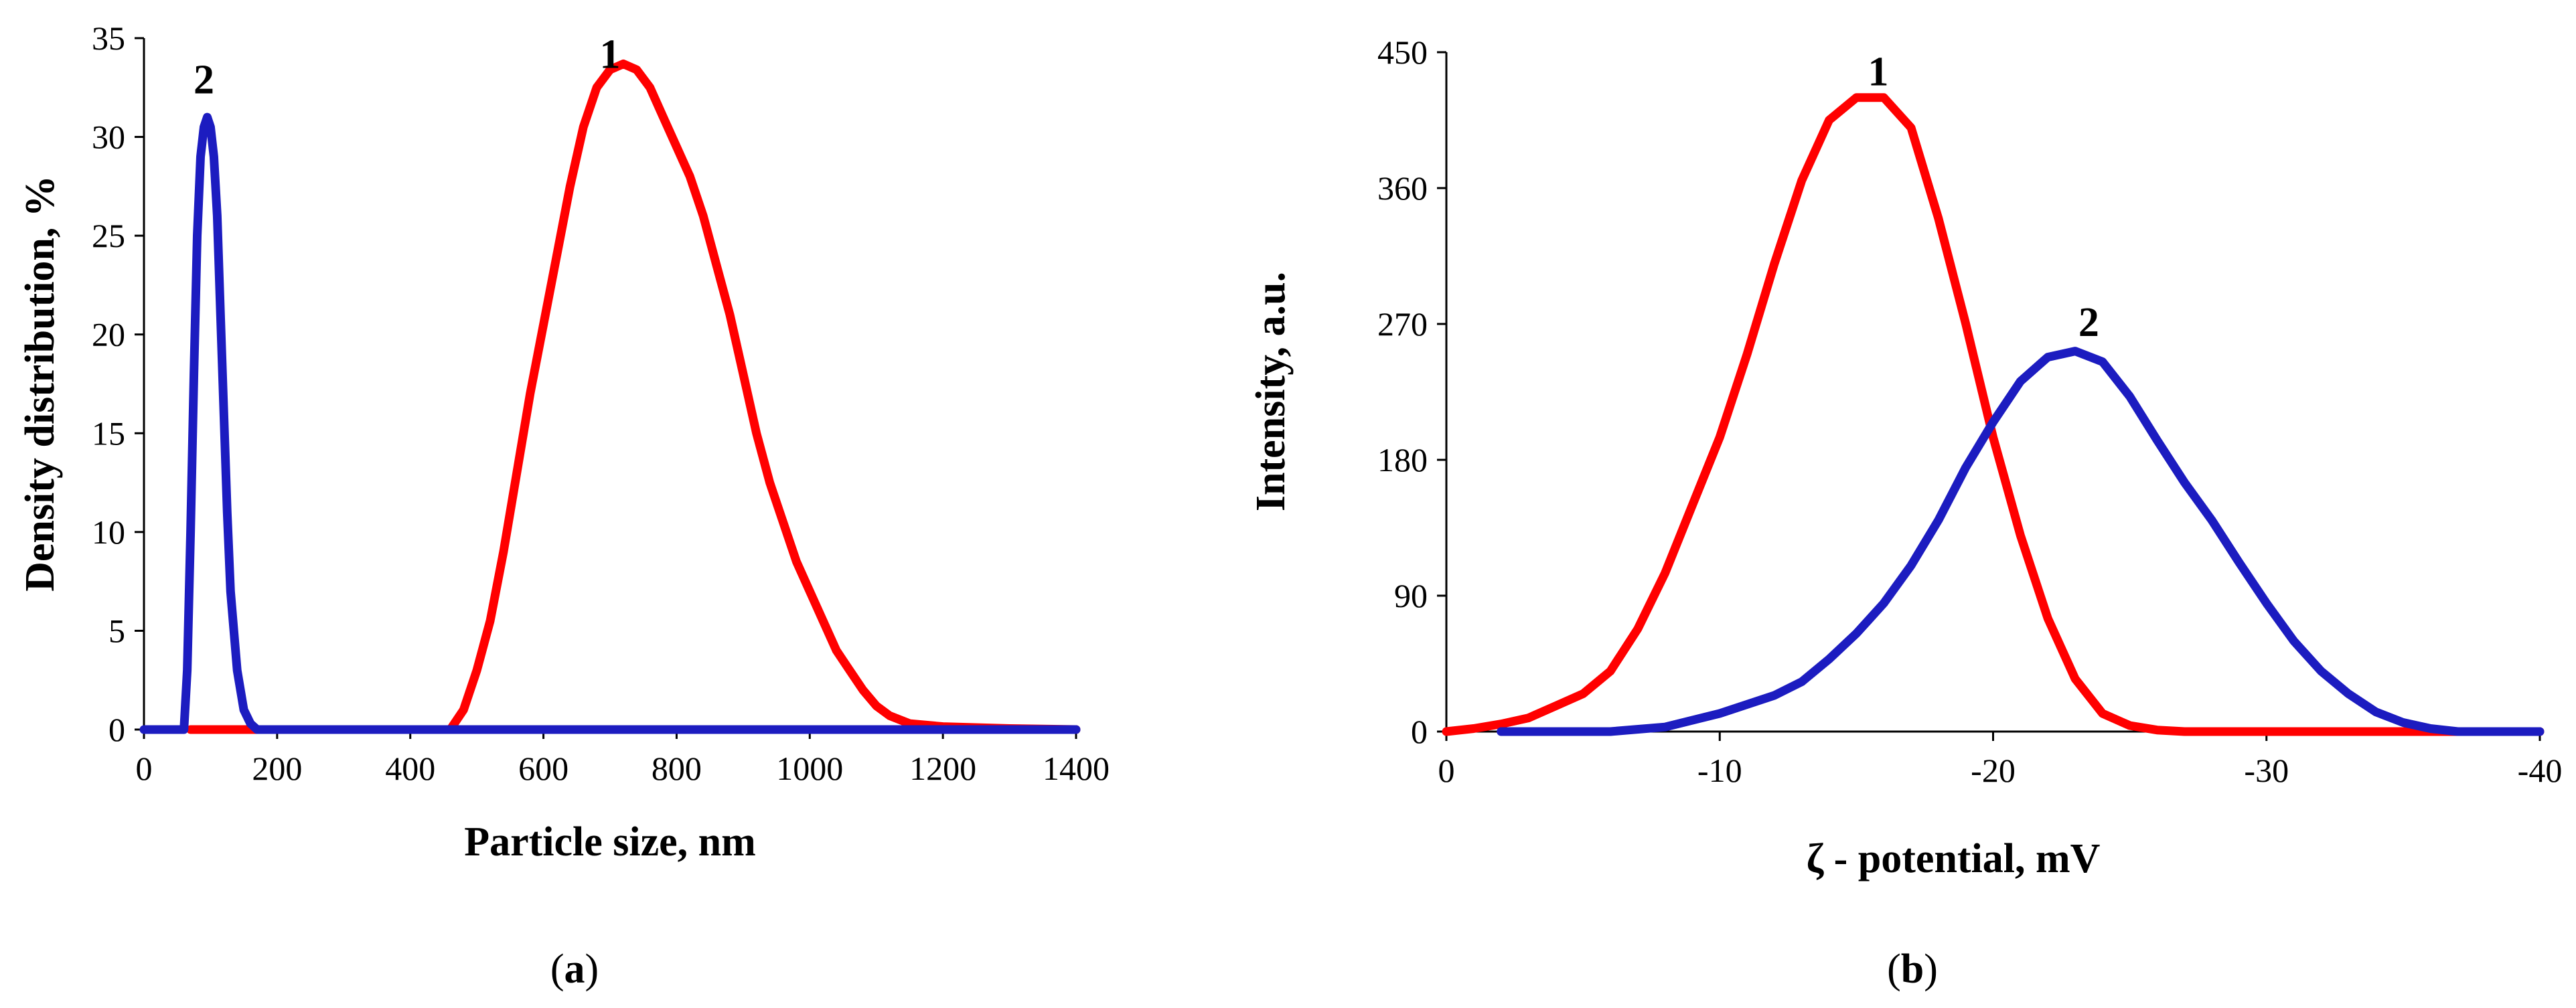  Describe the element at coordinates (1403, 52) in the screenshot. I see `y-tick-label: 450` at that location.